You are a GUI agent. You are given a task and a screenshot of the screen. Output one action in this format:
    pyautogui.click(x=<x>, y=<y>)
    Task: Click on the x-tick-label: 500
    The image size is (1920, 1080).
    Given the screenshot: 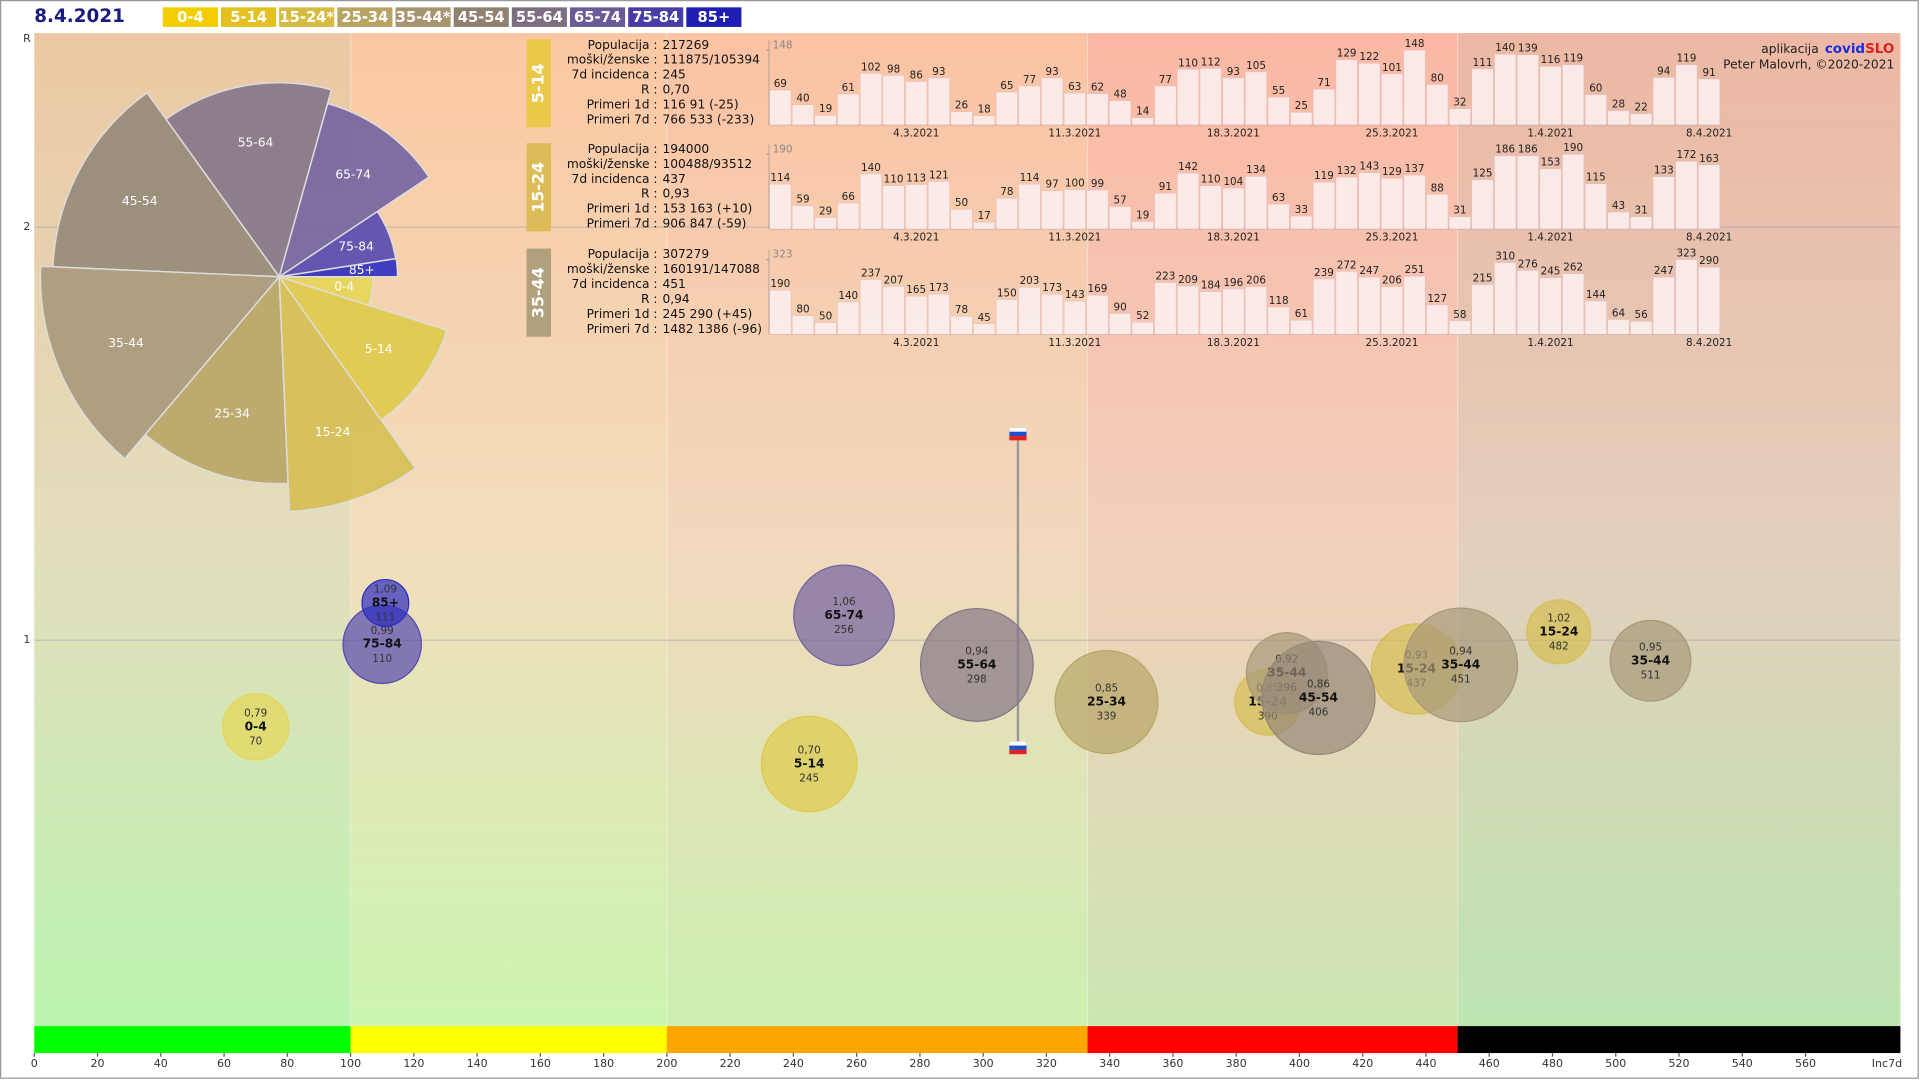 What is the action you would take?
    pyautogui.click(x=1615, y=1063)
    